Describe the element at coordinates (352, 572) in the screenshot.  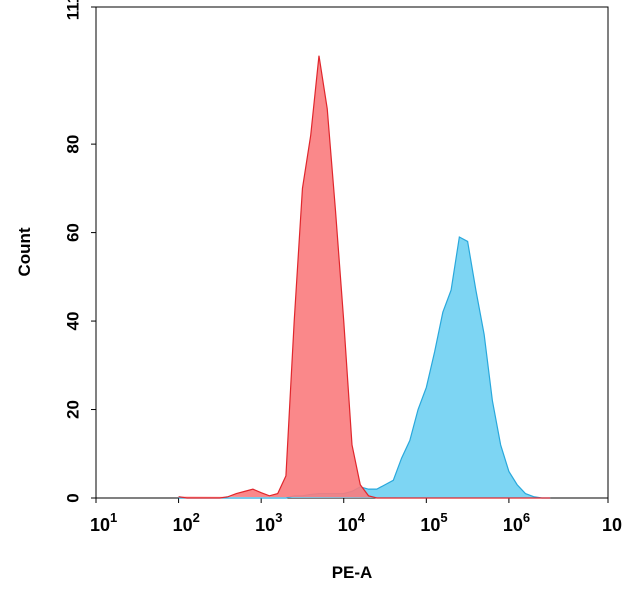
I see `x-axis-label: PE-A` at that location.